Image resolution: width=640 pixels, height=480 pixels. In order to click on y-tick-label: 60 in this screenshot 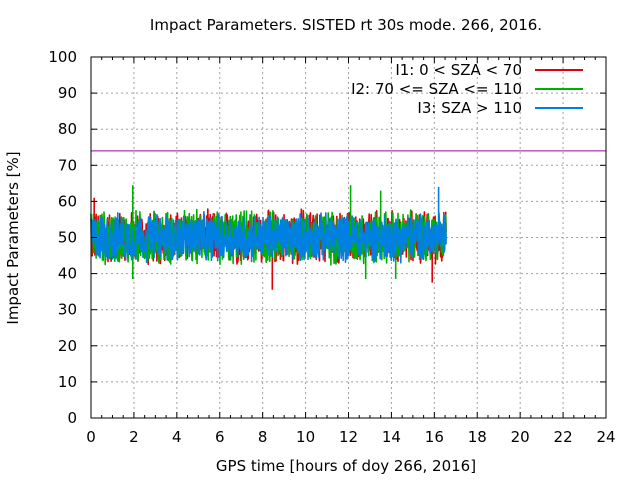, I will do `click(67, 201)`.